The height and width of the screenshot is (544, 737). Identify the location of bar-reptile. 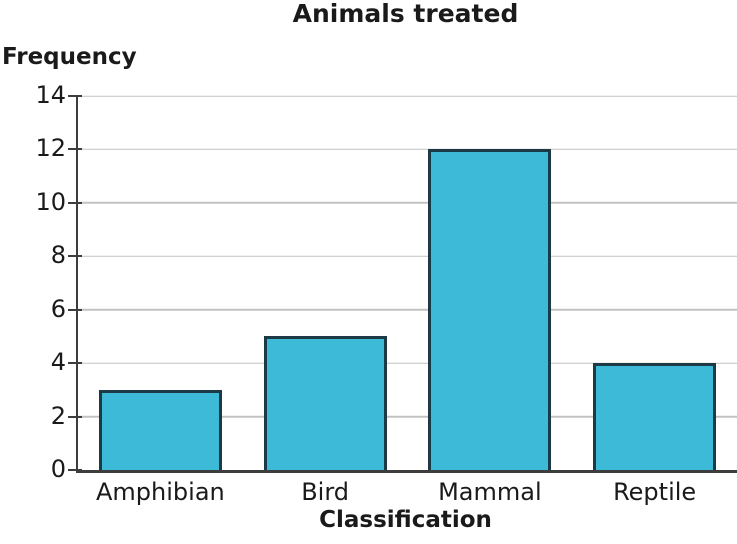
(655, 416).